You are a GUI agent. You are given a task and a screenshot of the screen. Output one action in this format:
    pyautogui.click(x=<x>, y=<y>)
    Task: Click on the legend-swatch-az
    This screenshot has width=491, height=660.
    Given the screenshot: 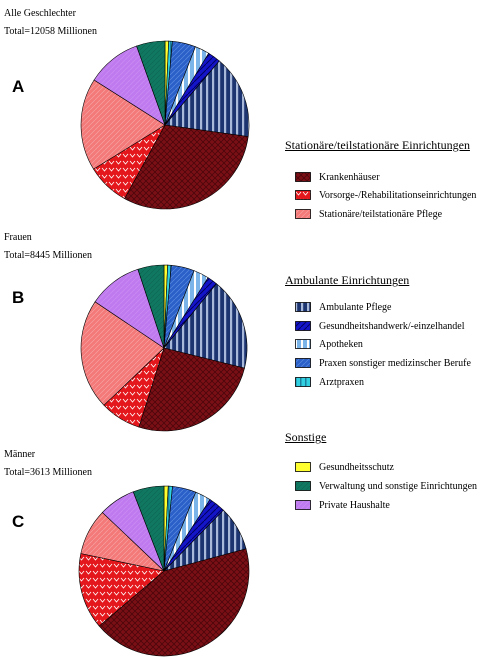 What is the action you would take?
    pyautogui.click(x=303, y=382)
    